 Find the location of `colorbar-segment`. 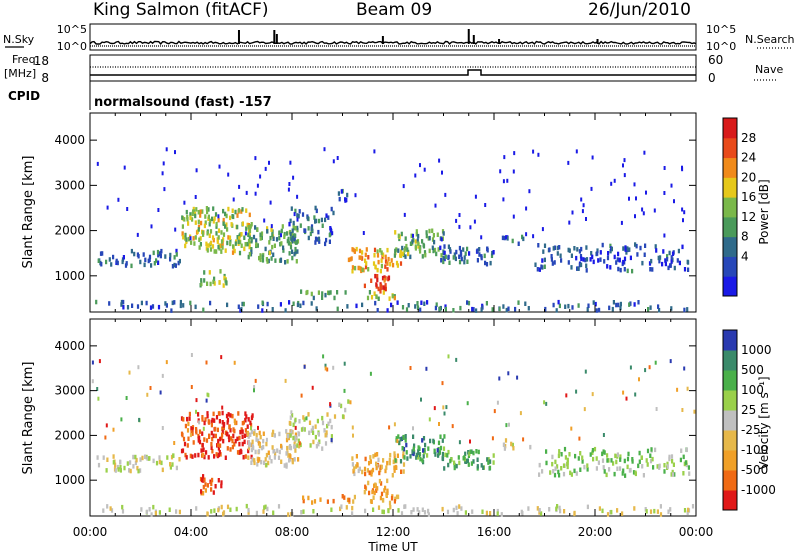

colorbar-segment is located at coordinates (730, 148).